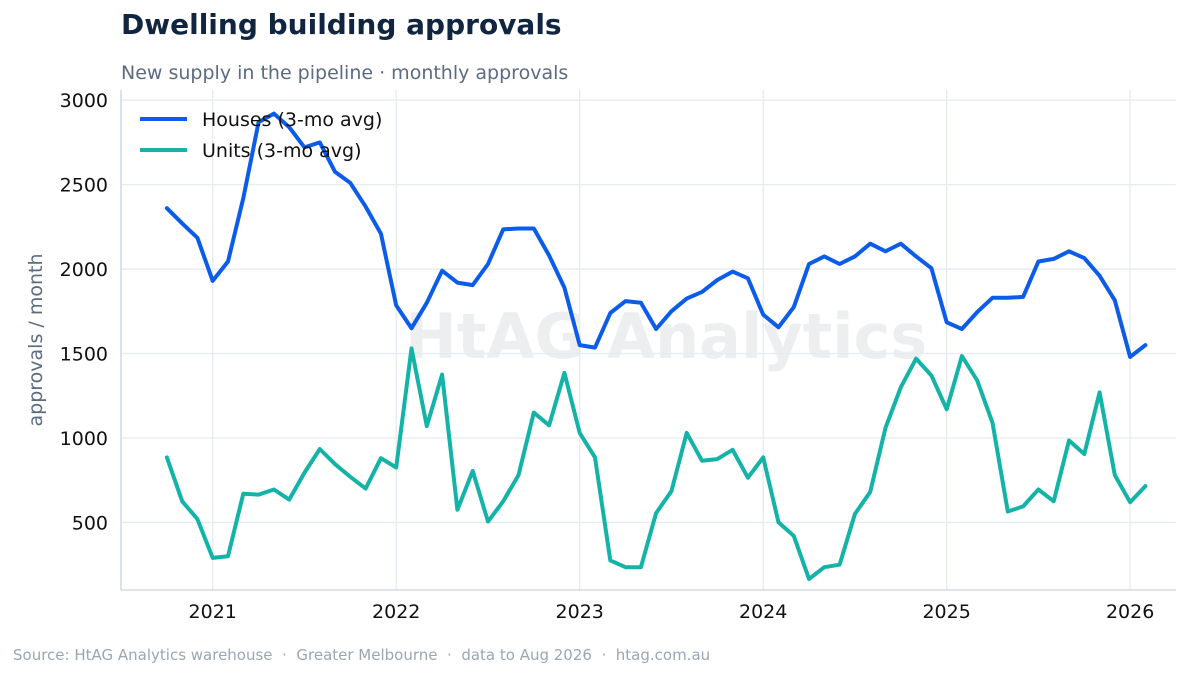 This screenshot has width=1189, height=676. Describe the element at coordinates (341, 24) in the screenshot. I see `chart-title: Dwelling building approvals` at that location.